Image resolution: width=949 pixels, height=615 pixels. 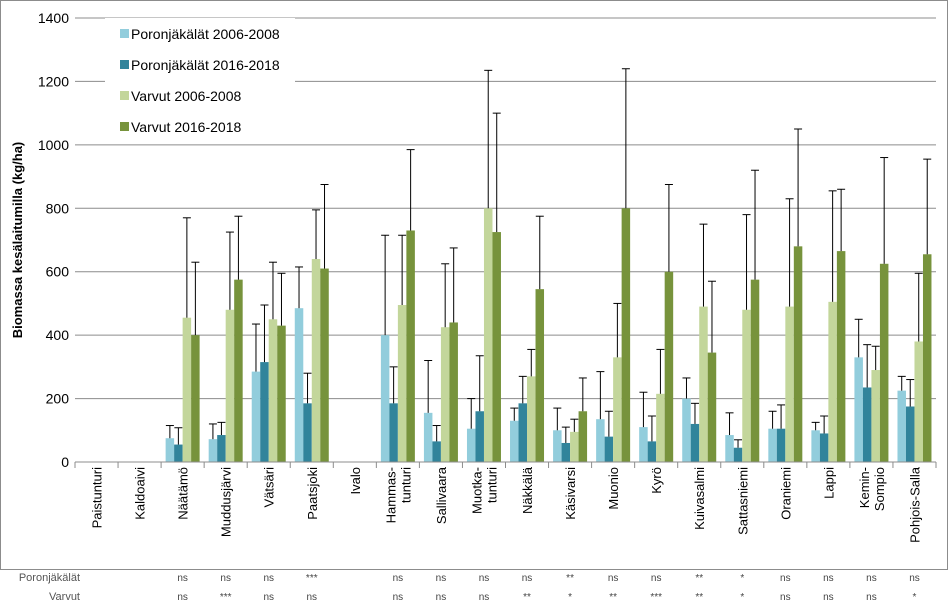 I want to click on y-axis-label: Biomassa kesälaitumilla (kg/ha), so click(x=17, y=240).